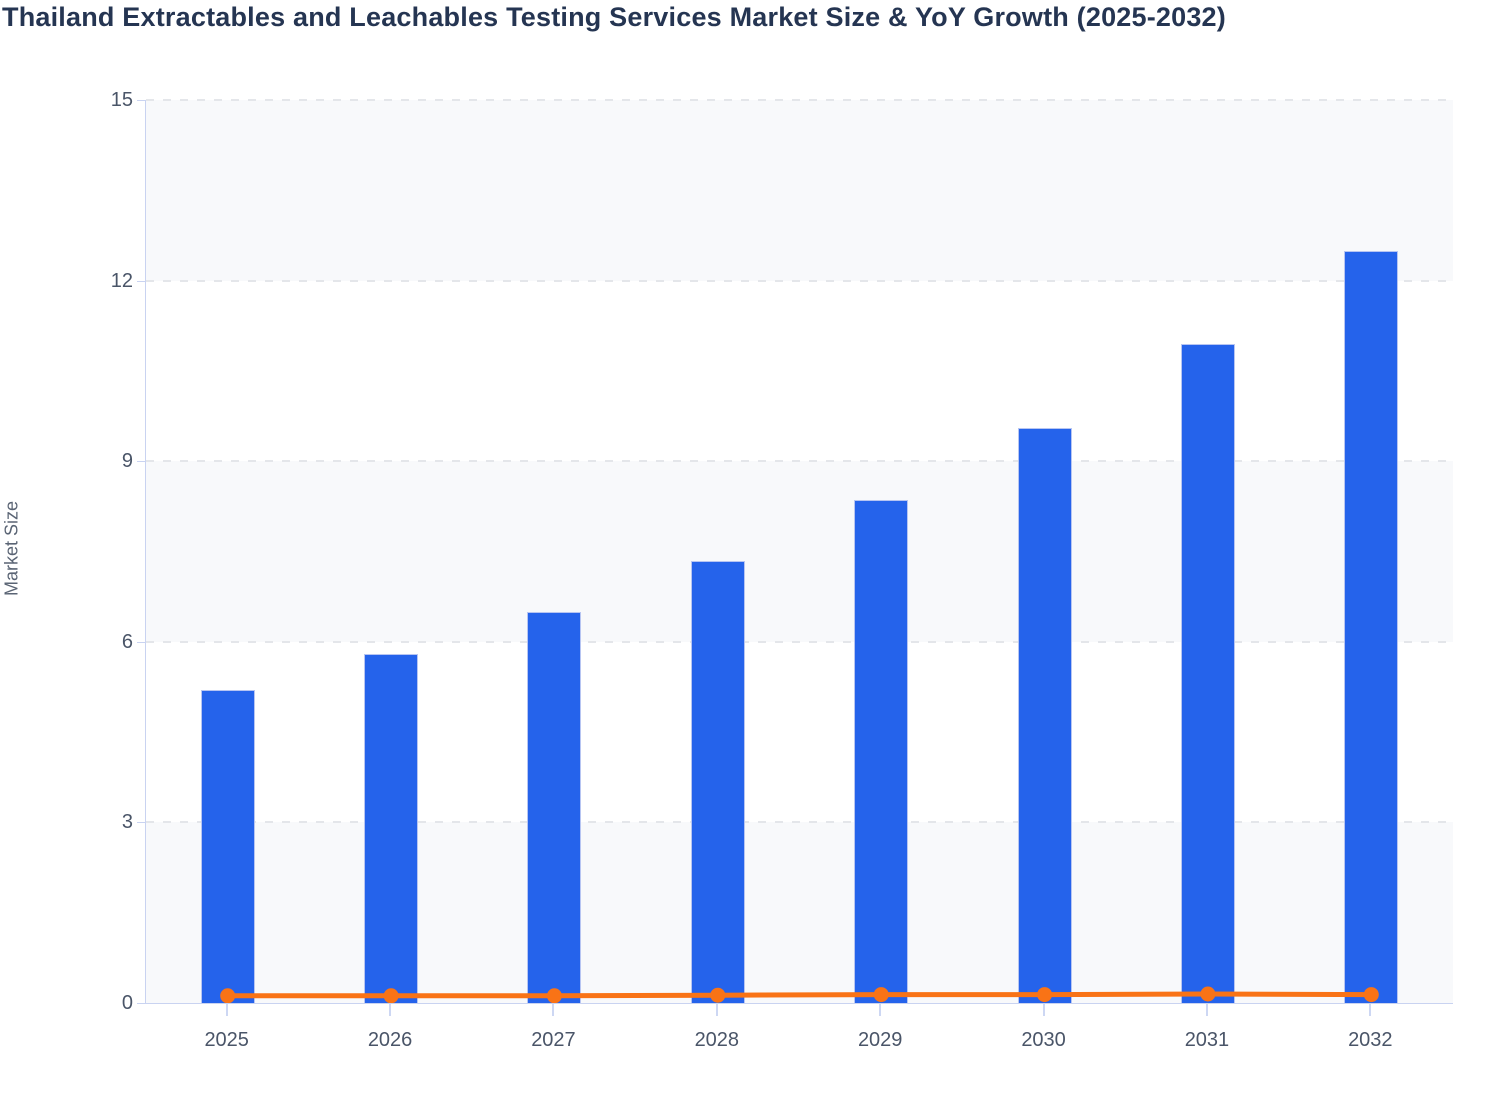  What do you see at coordinates (1207, 1040) in the screenshot?
I see `x-tick-label-2031: 2031` at bounding box center [1207, 1040].